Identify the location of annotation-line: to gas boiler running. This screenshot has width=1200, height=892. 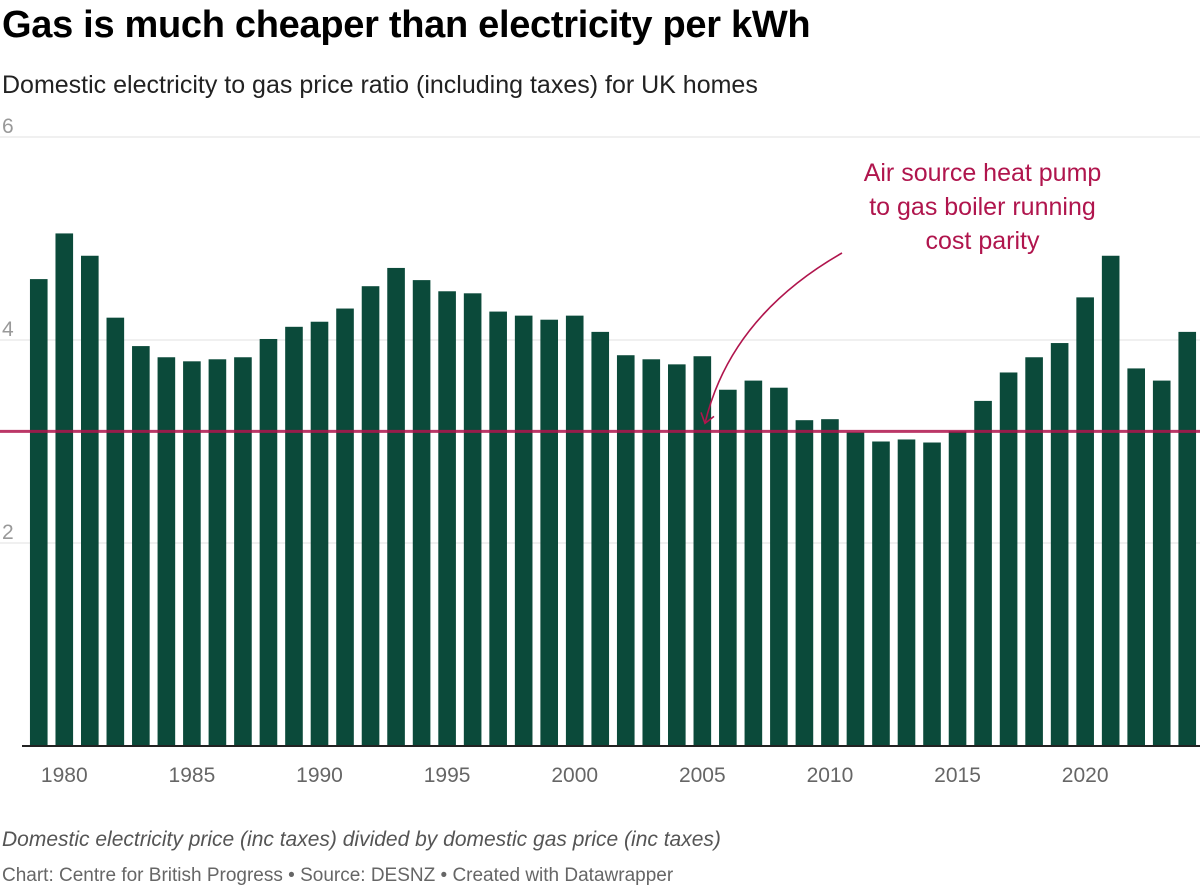
(982, 207).